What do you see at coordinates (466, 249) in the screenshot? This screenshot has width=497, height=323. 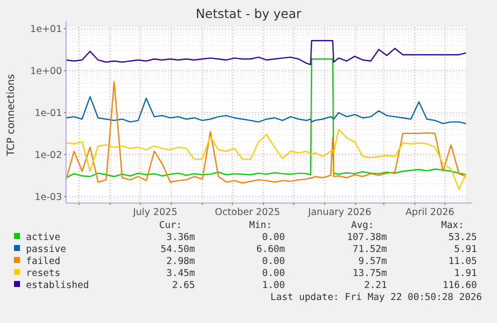 I see `text: 5.91` at bounding box center [466, 249].